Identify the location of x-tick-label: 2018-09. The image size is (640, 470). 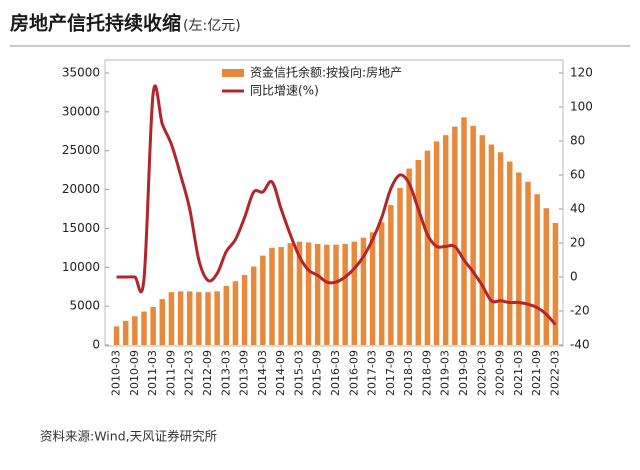
(426, 373).